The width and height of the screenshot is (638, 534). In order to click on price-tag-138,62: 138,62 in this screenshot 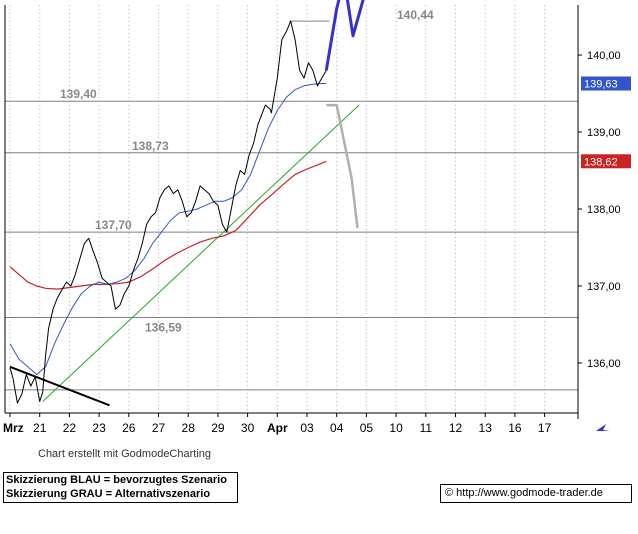, I will do `click(601, 162)`.